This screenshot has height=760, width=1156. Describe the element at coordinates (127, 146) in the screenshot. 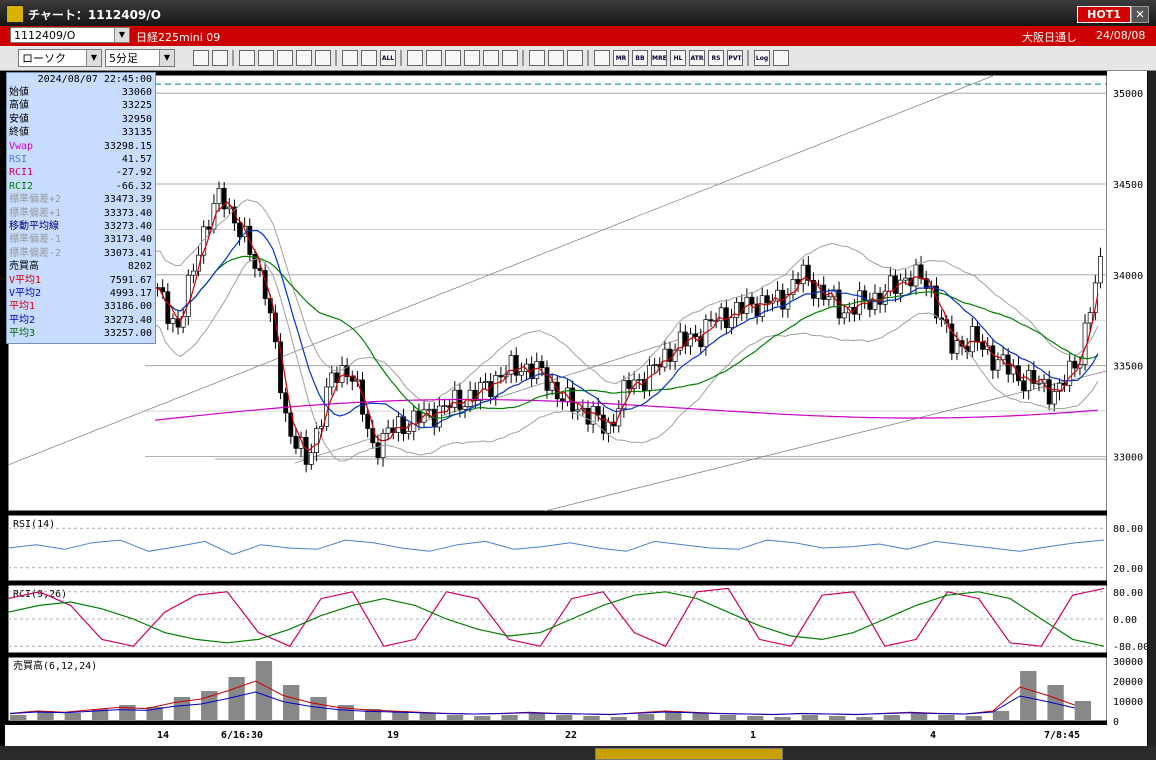

I see `info-value: 33298.15` at that location.